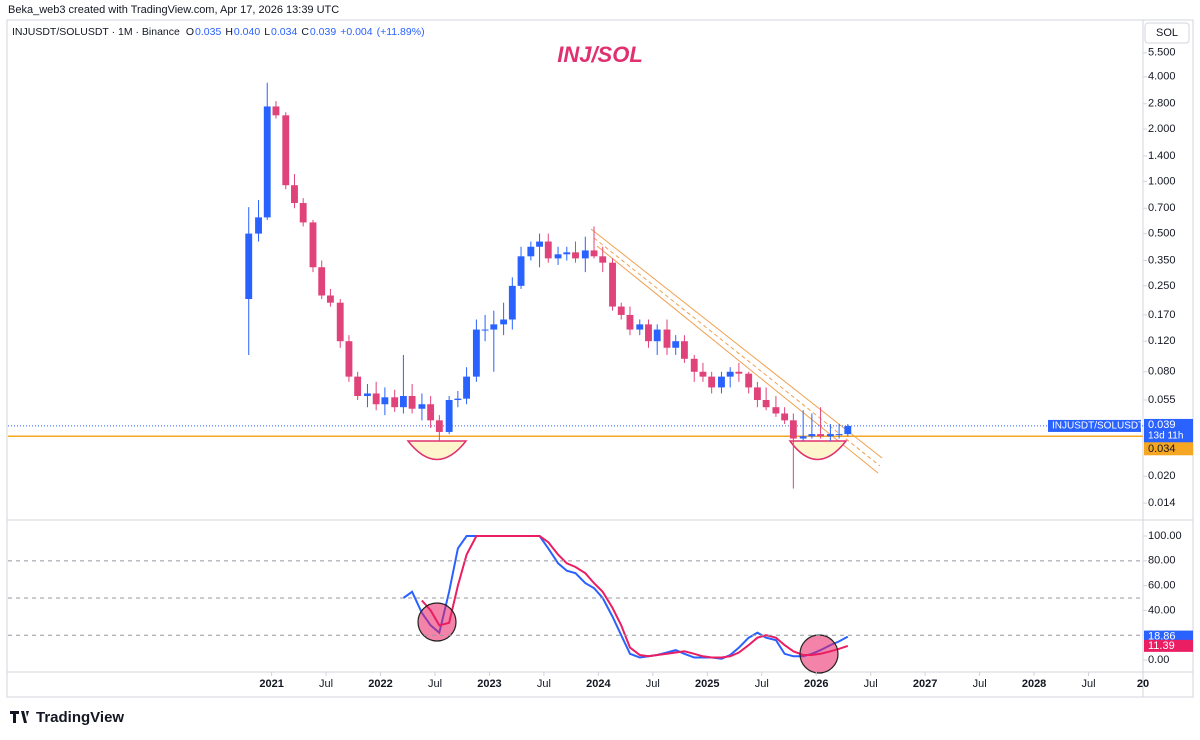  What do you see at coordinates (1162, 503) in the screenshot?
I see `y-tick-label: 0.014` at bounding box center [1162, 503].